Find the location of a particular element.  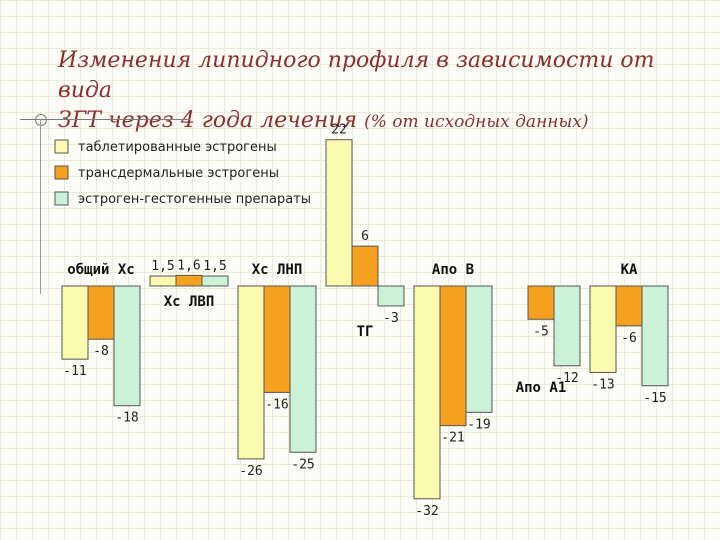

data-label-1-3: -26 is located at coordinates (250, 471).